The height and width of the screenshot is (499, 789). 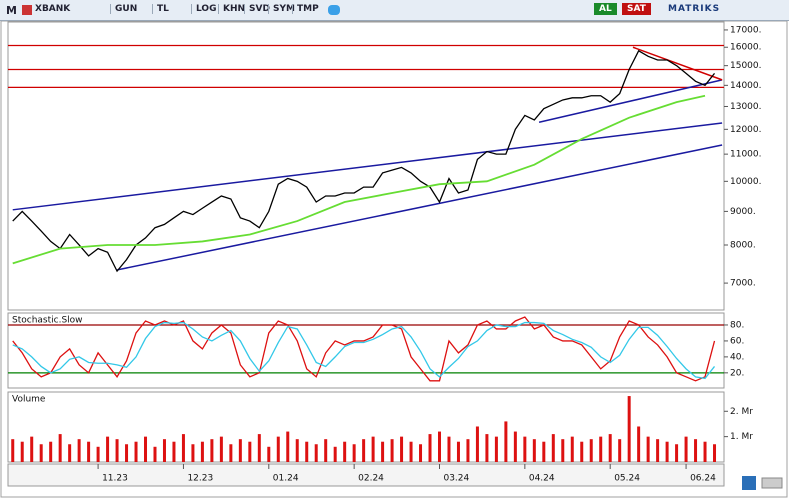 What do you see at coordinates (636, 9) in the screenshot?
I see `sell-button: SAT` at bounding box center [636, 9].